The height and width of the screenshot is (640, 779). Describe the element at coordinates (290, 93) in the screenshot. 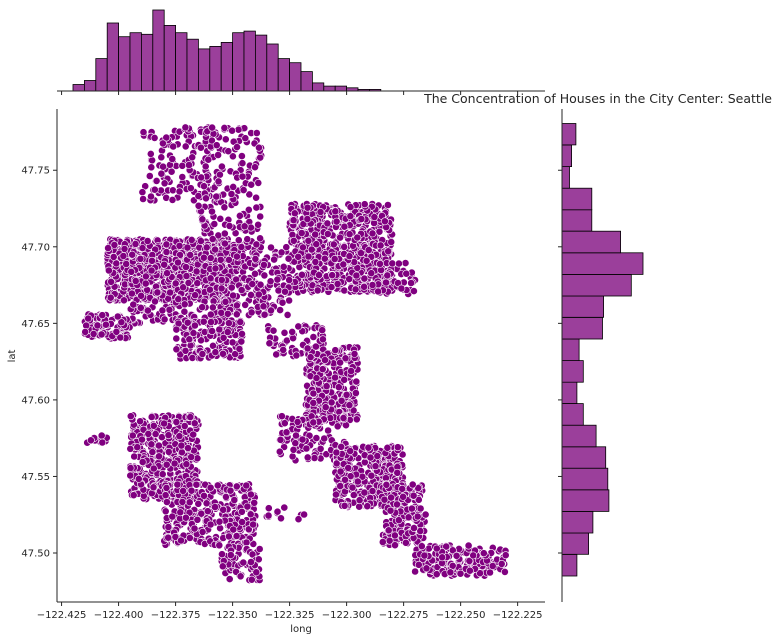

I see `marginal-x-ticks` at that location.